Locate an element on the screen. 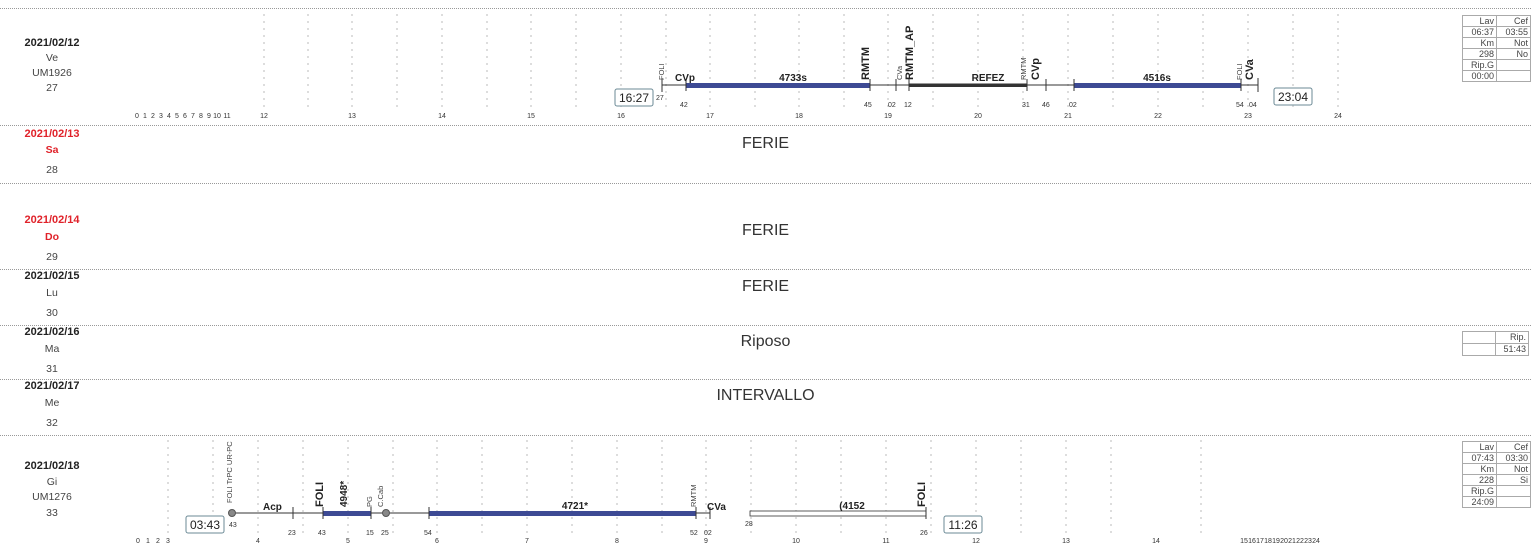 This screenshot has height=547, width=1531. day-weekday: Me is located at coordinates (52, 403).